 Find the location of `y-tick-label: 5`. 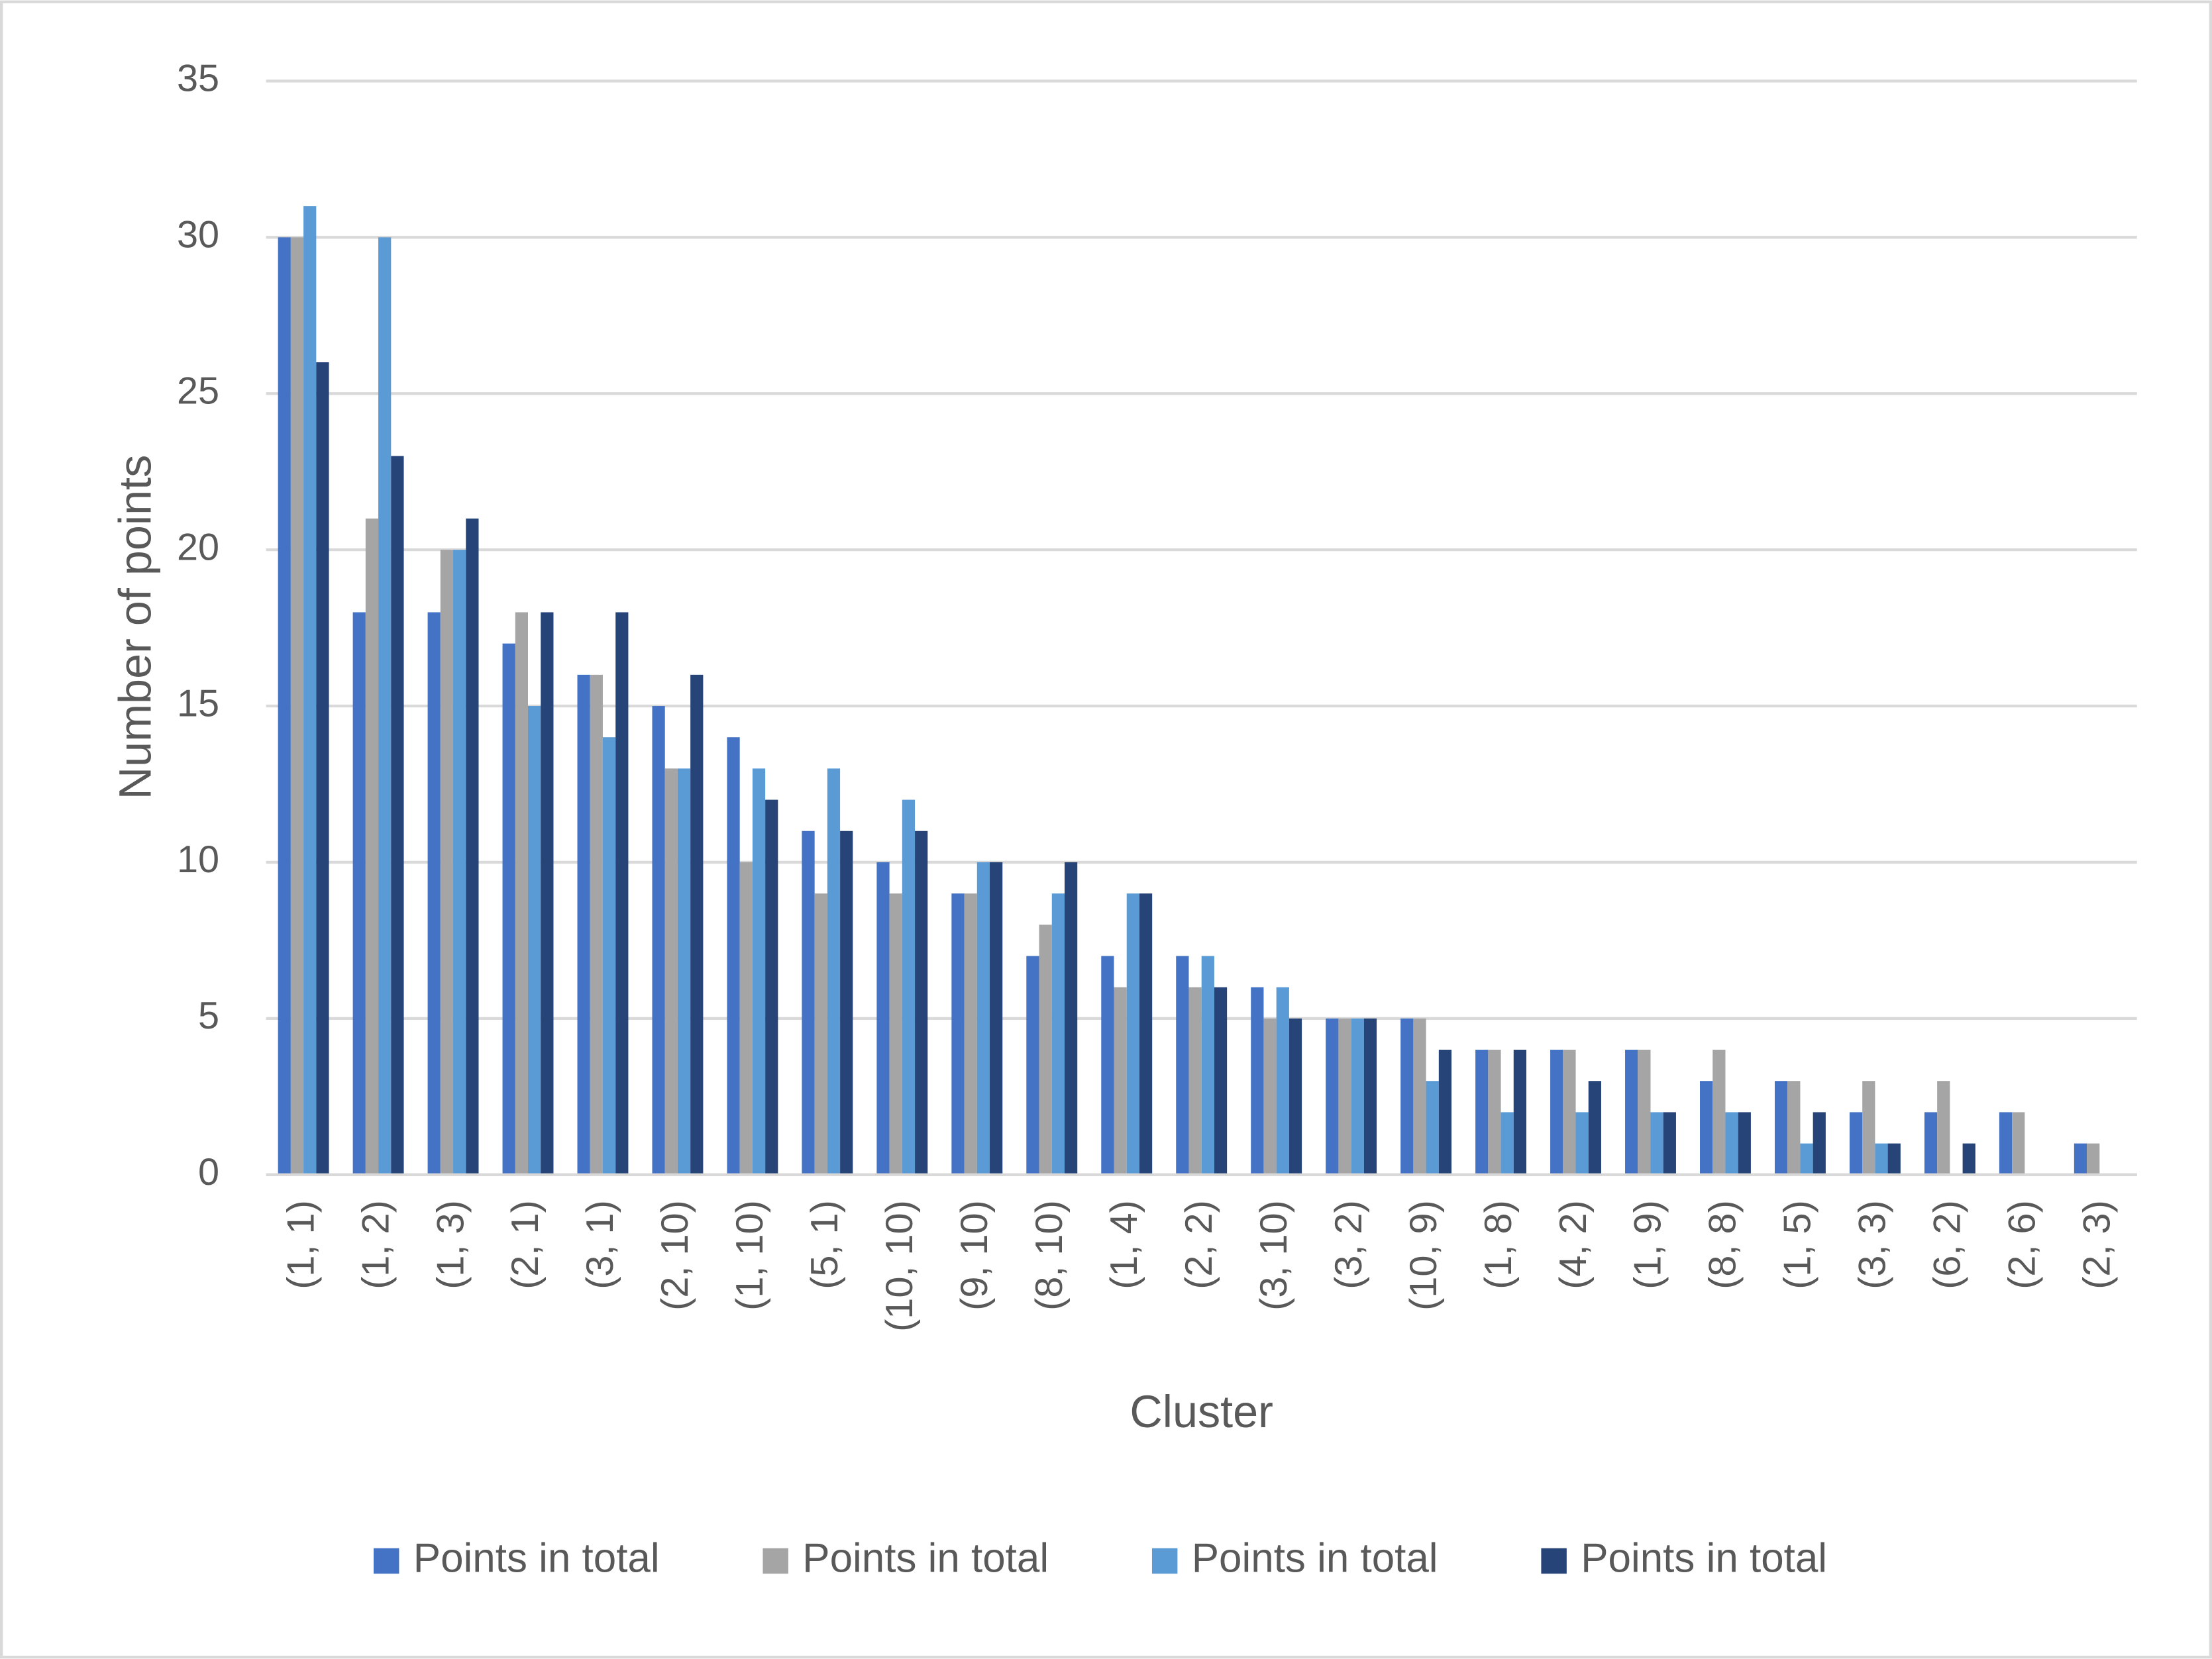

y-tick-label: 5 is located at coordinates (209, 1016).